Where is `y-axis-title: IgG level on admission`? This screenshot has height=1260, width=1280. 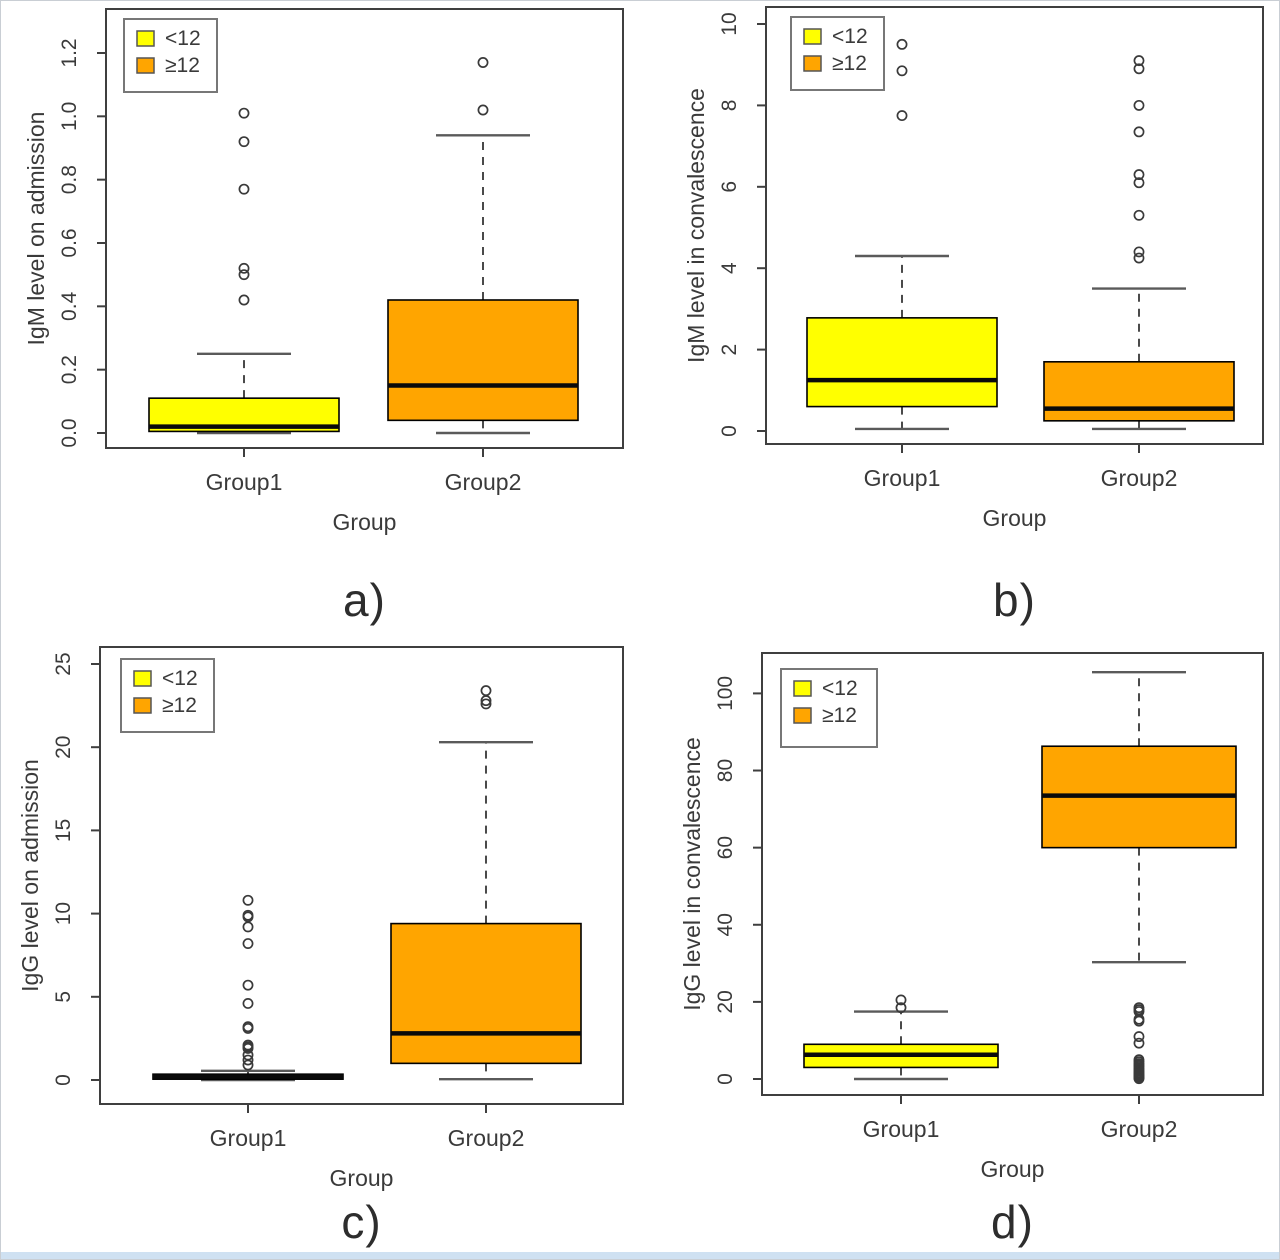 y-axis-title: IgG level on admission is located at coordinates (30, 875).